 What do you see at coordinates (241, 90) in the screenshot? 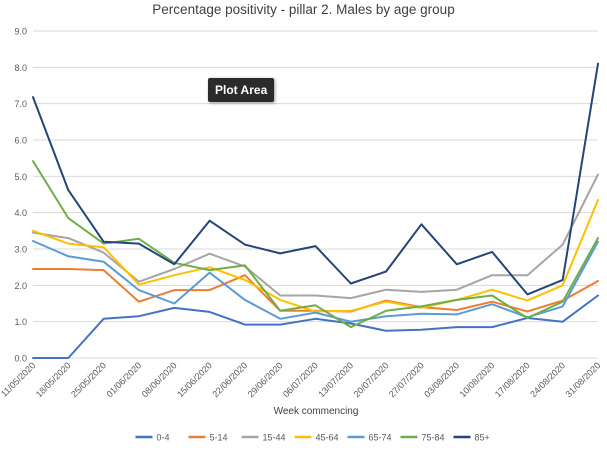
I see `plot-area-tooltip: Plot Area` at bounding box center [241, 90].